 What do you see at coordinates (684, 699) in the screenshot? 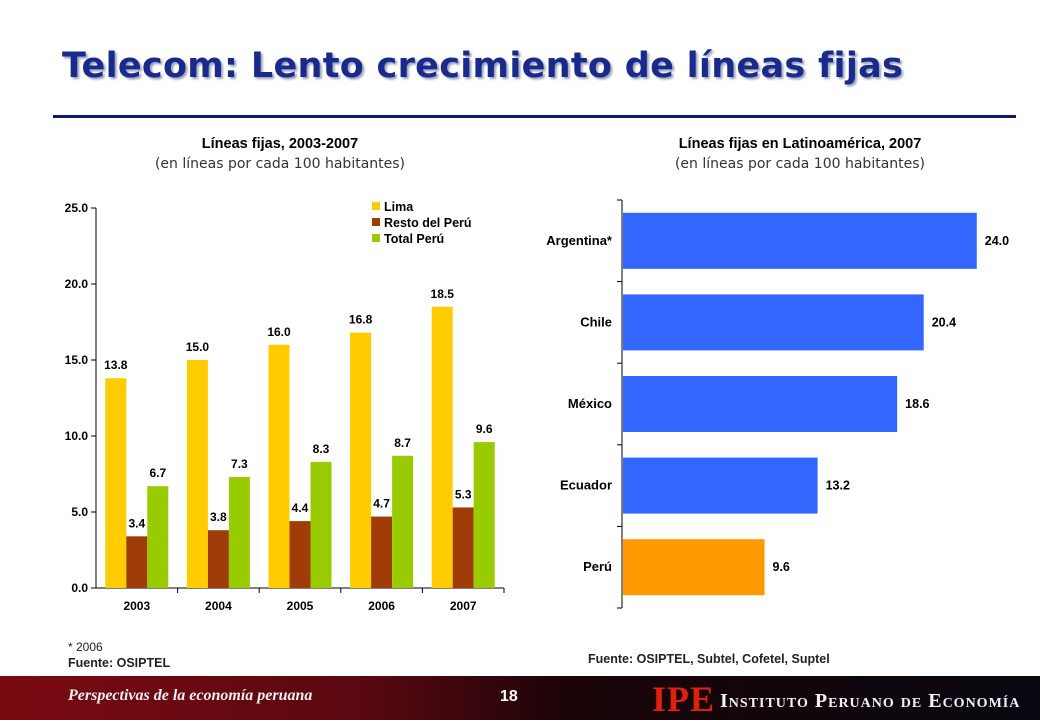
I see `ipe-logo: IPE` at bounding box center [684, 699].